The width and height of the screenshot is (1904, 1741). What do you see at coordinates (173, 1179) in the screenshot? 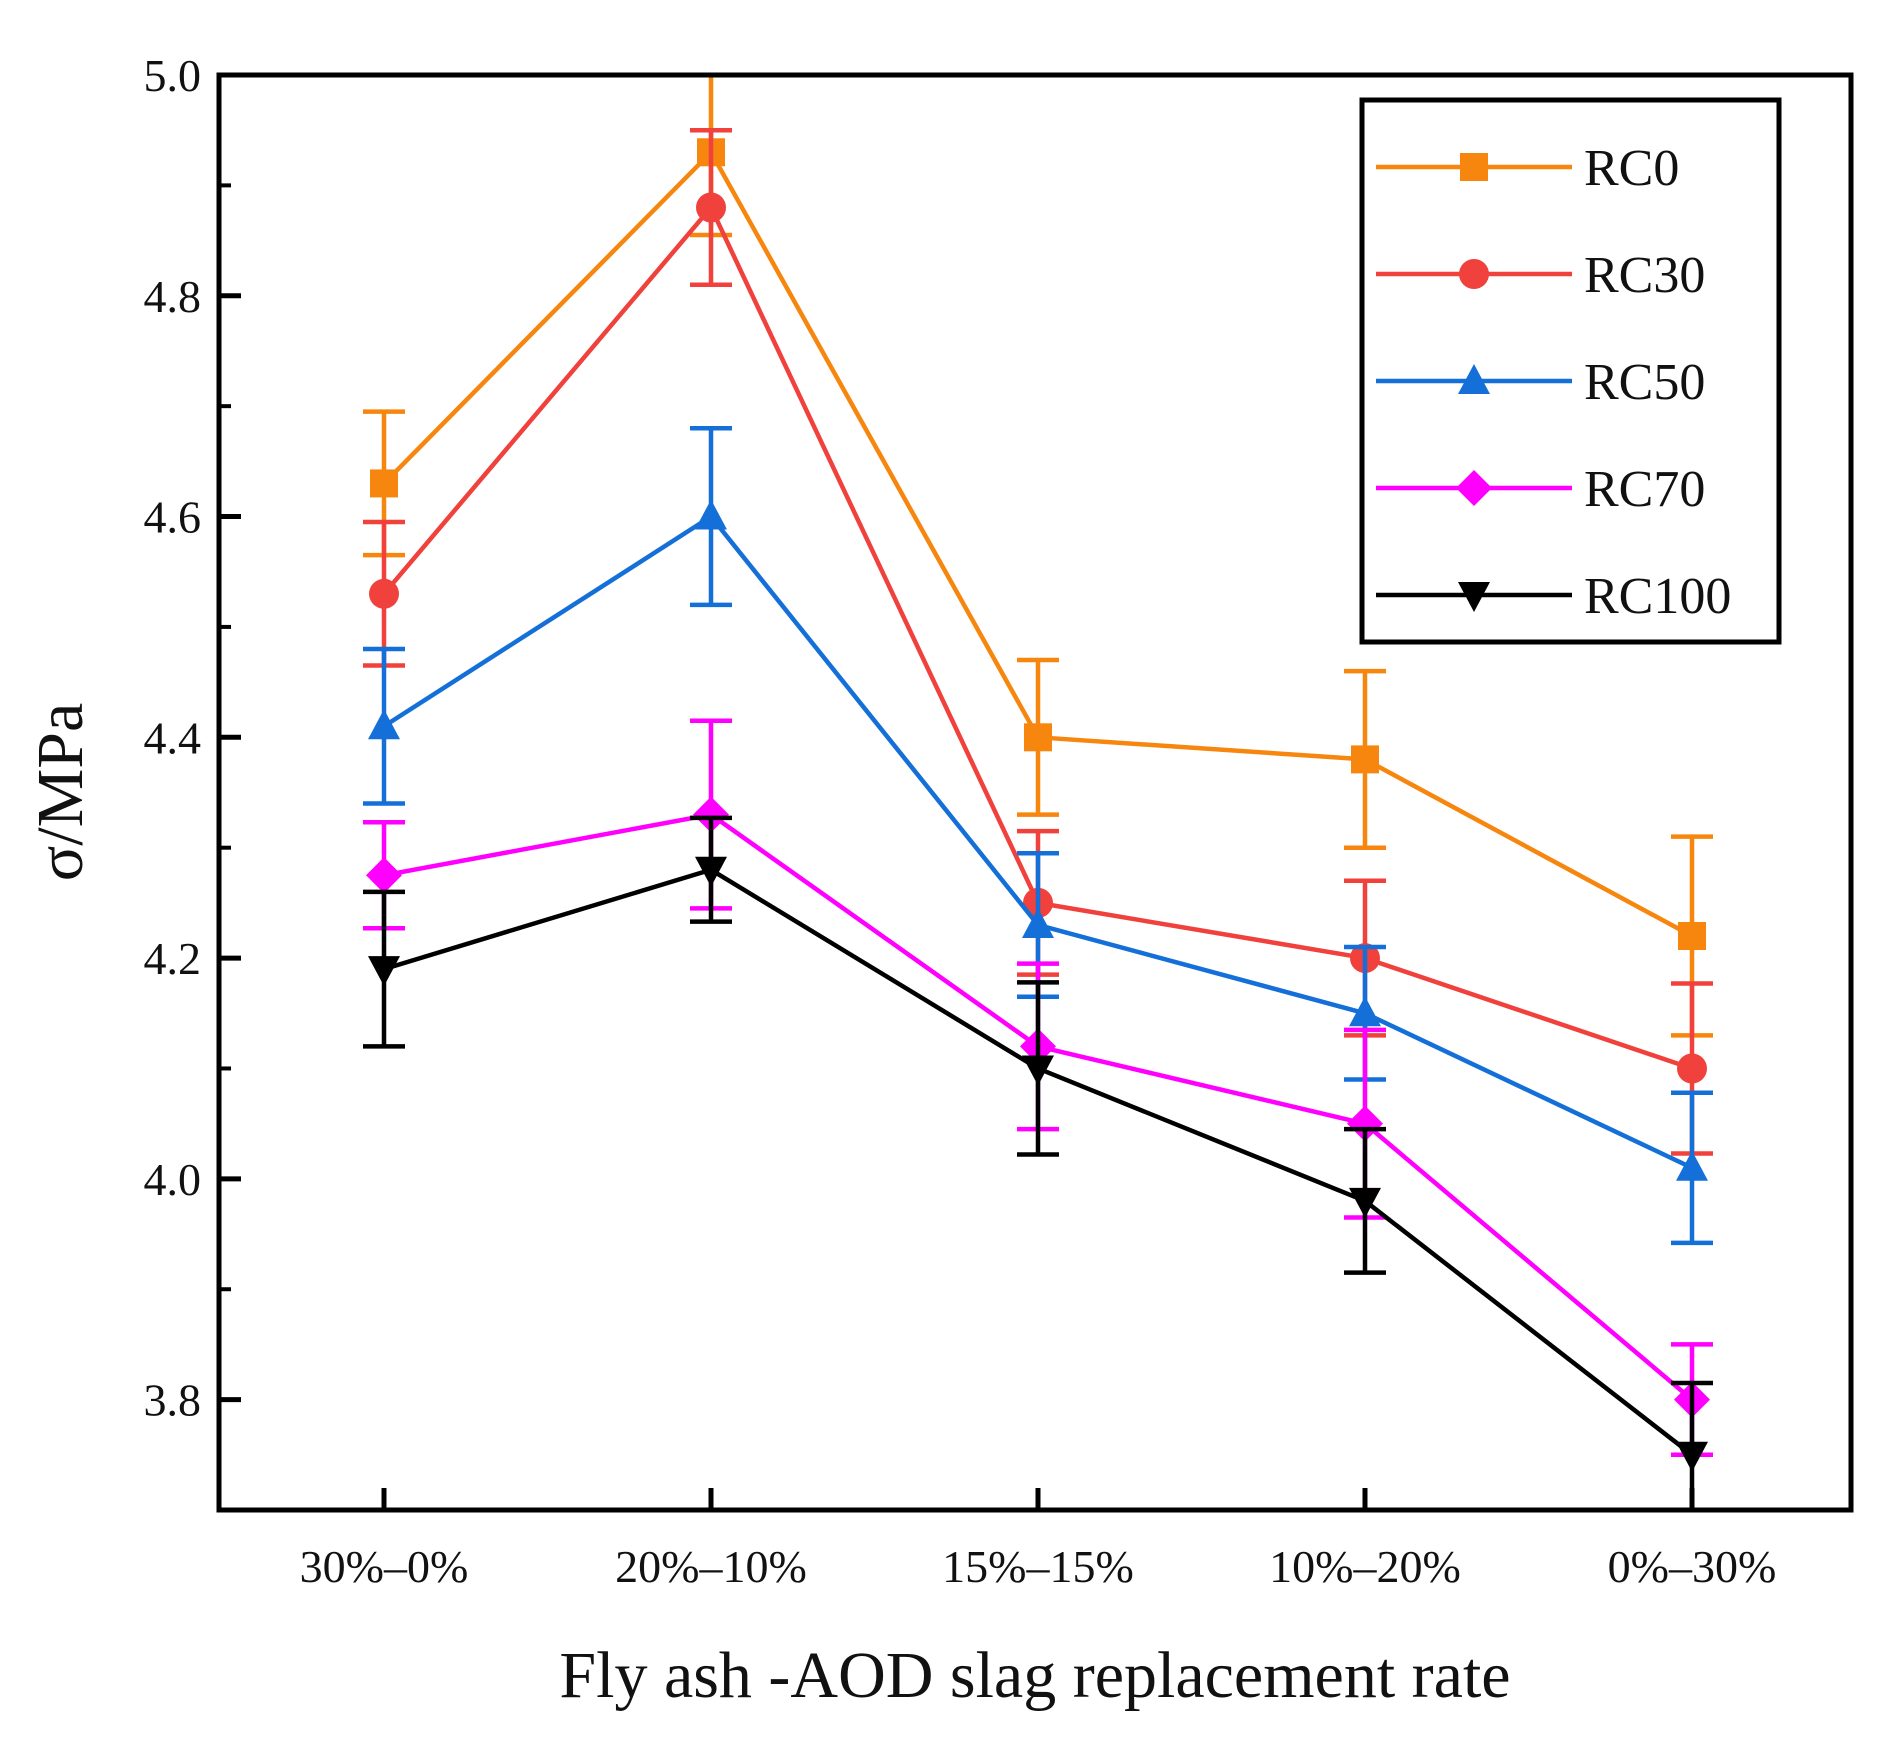
I see `y-tick-label: 4.0` at bounding box center [173, 1179].